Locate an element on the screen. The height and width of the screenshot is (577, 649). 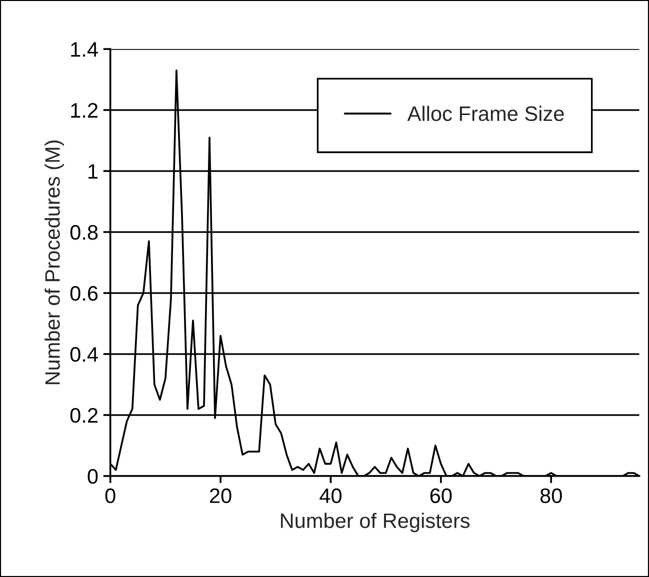
y-tick-label: 0.8 is located at coordinates (84, 232).